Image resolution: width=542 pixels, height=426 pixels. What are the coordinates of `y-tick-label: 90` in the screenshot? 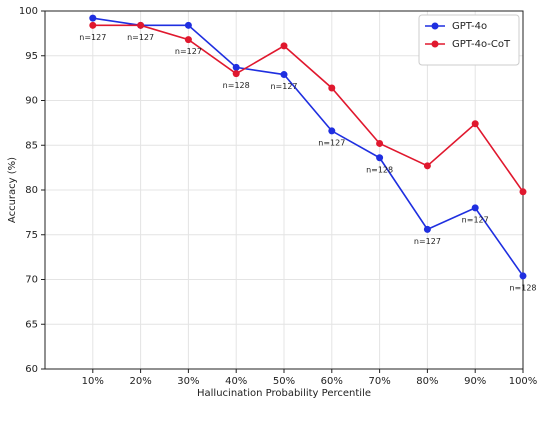 It's located at (31, 101).